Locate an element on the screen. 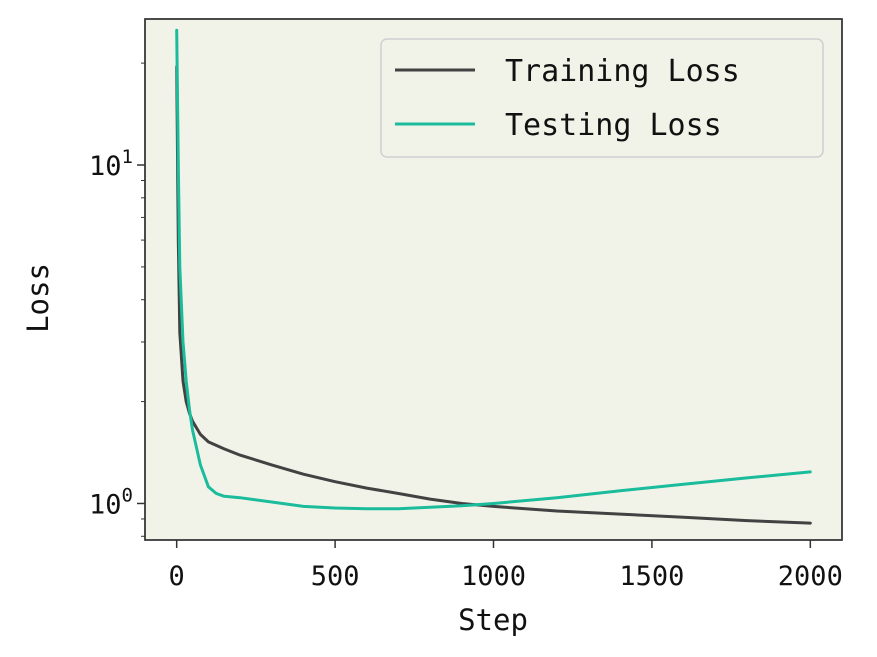 The width and height of the screenshot is (877, 657). legend-label-training: Training Loss is located at coordinates (622, 71).